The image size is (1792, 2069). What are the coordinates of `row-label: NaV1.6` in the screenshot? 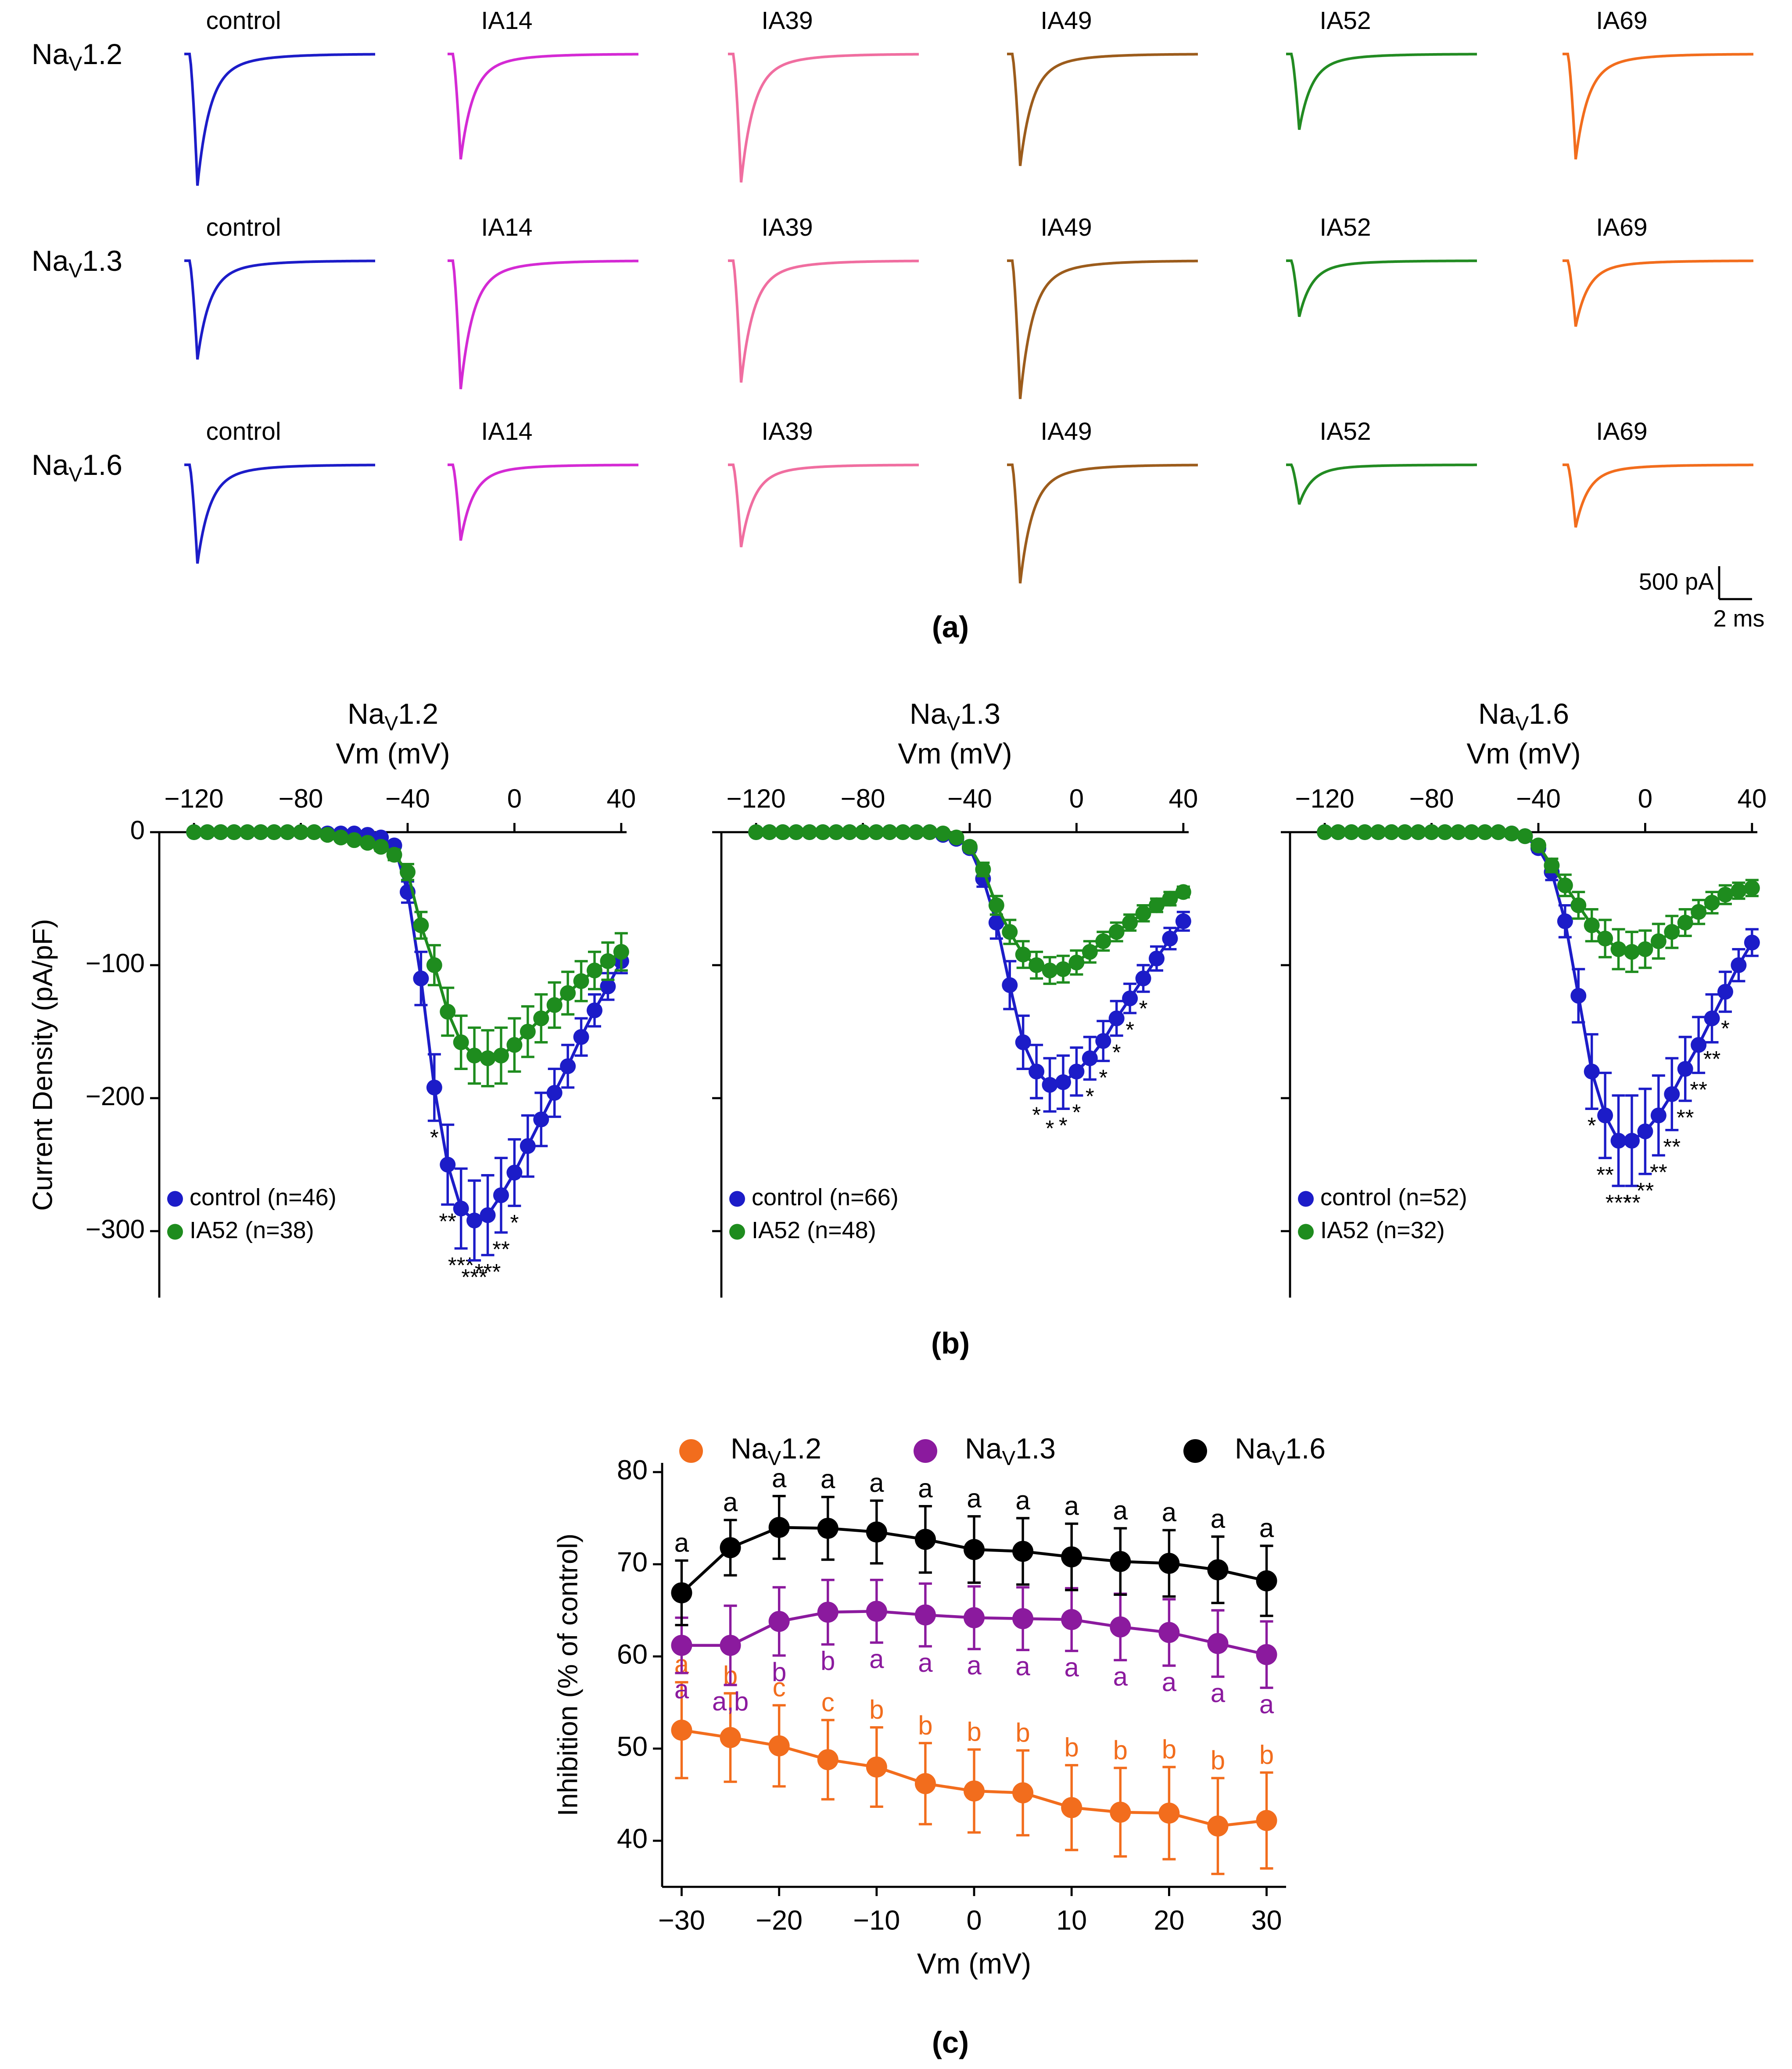 It's located at (77, 467).